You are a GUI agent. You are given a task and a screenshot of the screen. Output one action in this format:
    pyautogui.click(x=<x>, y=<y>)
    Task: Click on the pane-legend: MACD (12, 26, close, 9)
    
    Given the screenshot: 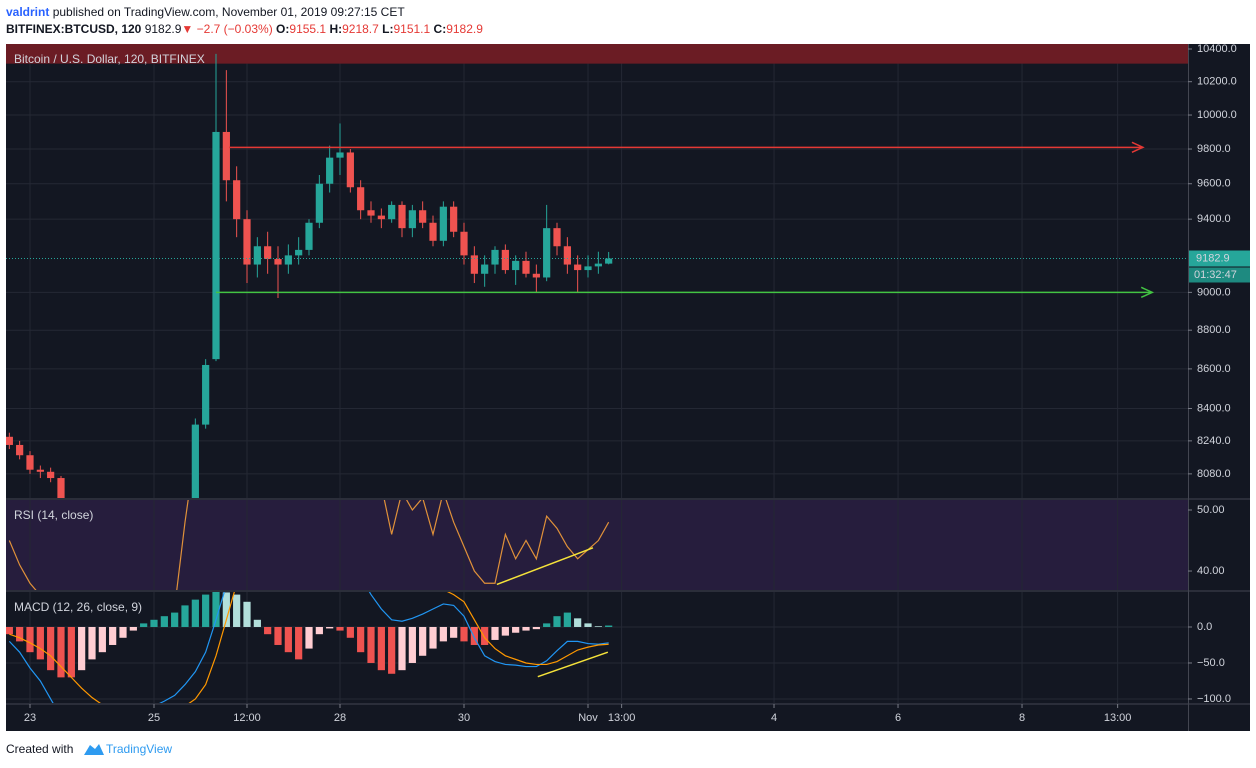 What is the action you would take?
    pyautogui.click(x=78, y=607)
    